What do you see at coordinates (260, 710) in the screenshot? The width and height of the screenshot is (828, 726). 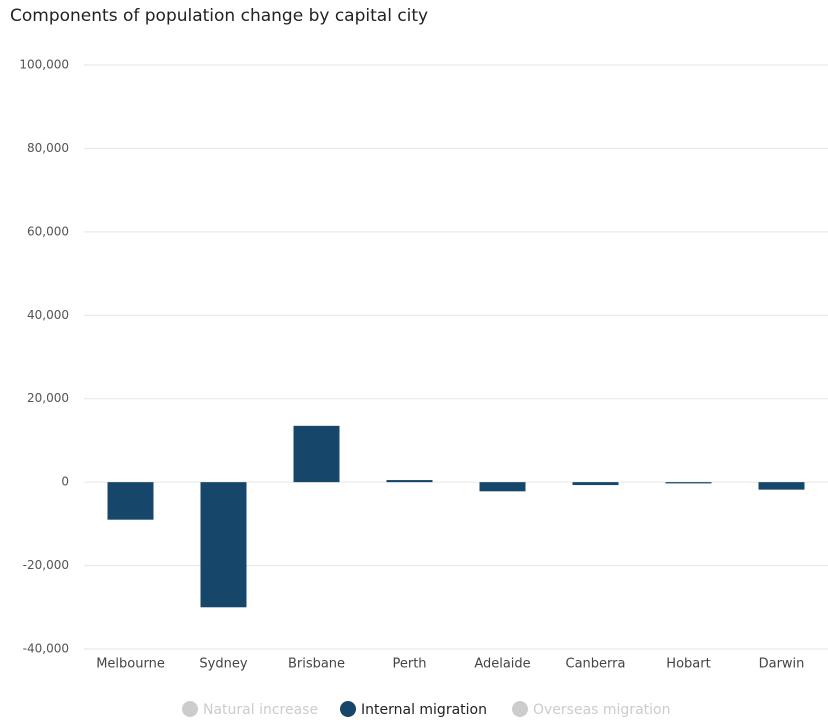 I see `legend-label: Natural increase` at bounding box center [260, 710].